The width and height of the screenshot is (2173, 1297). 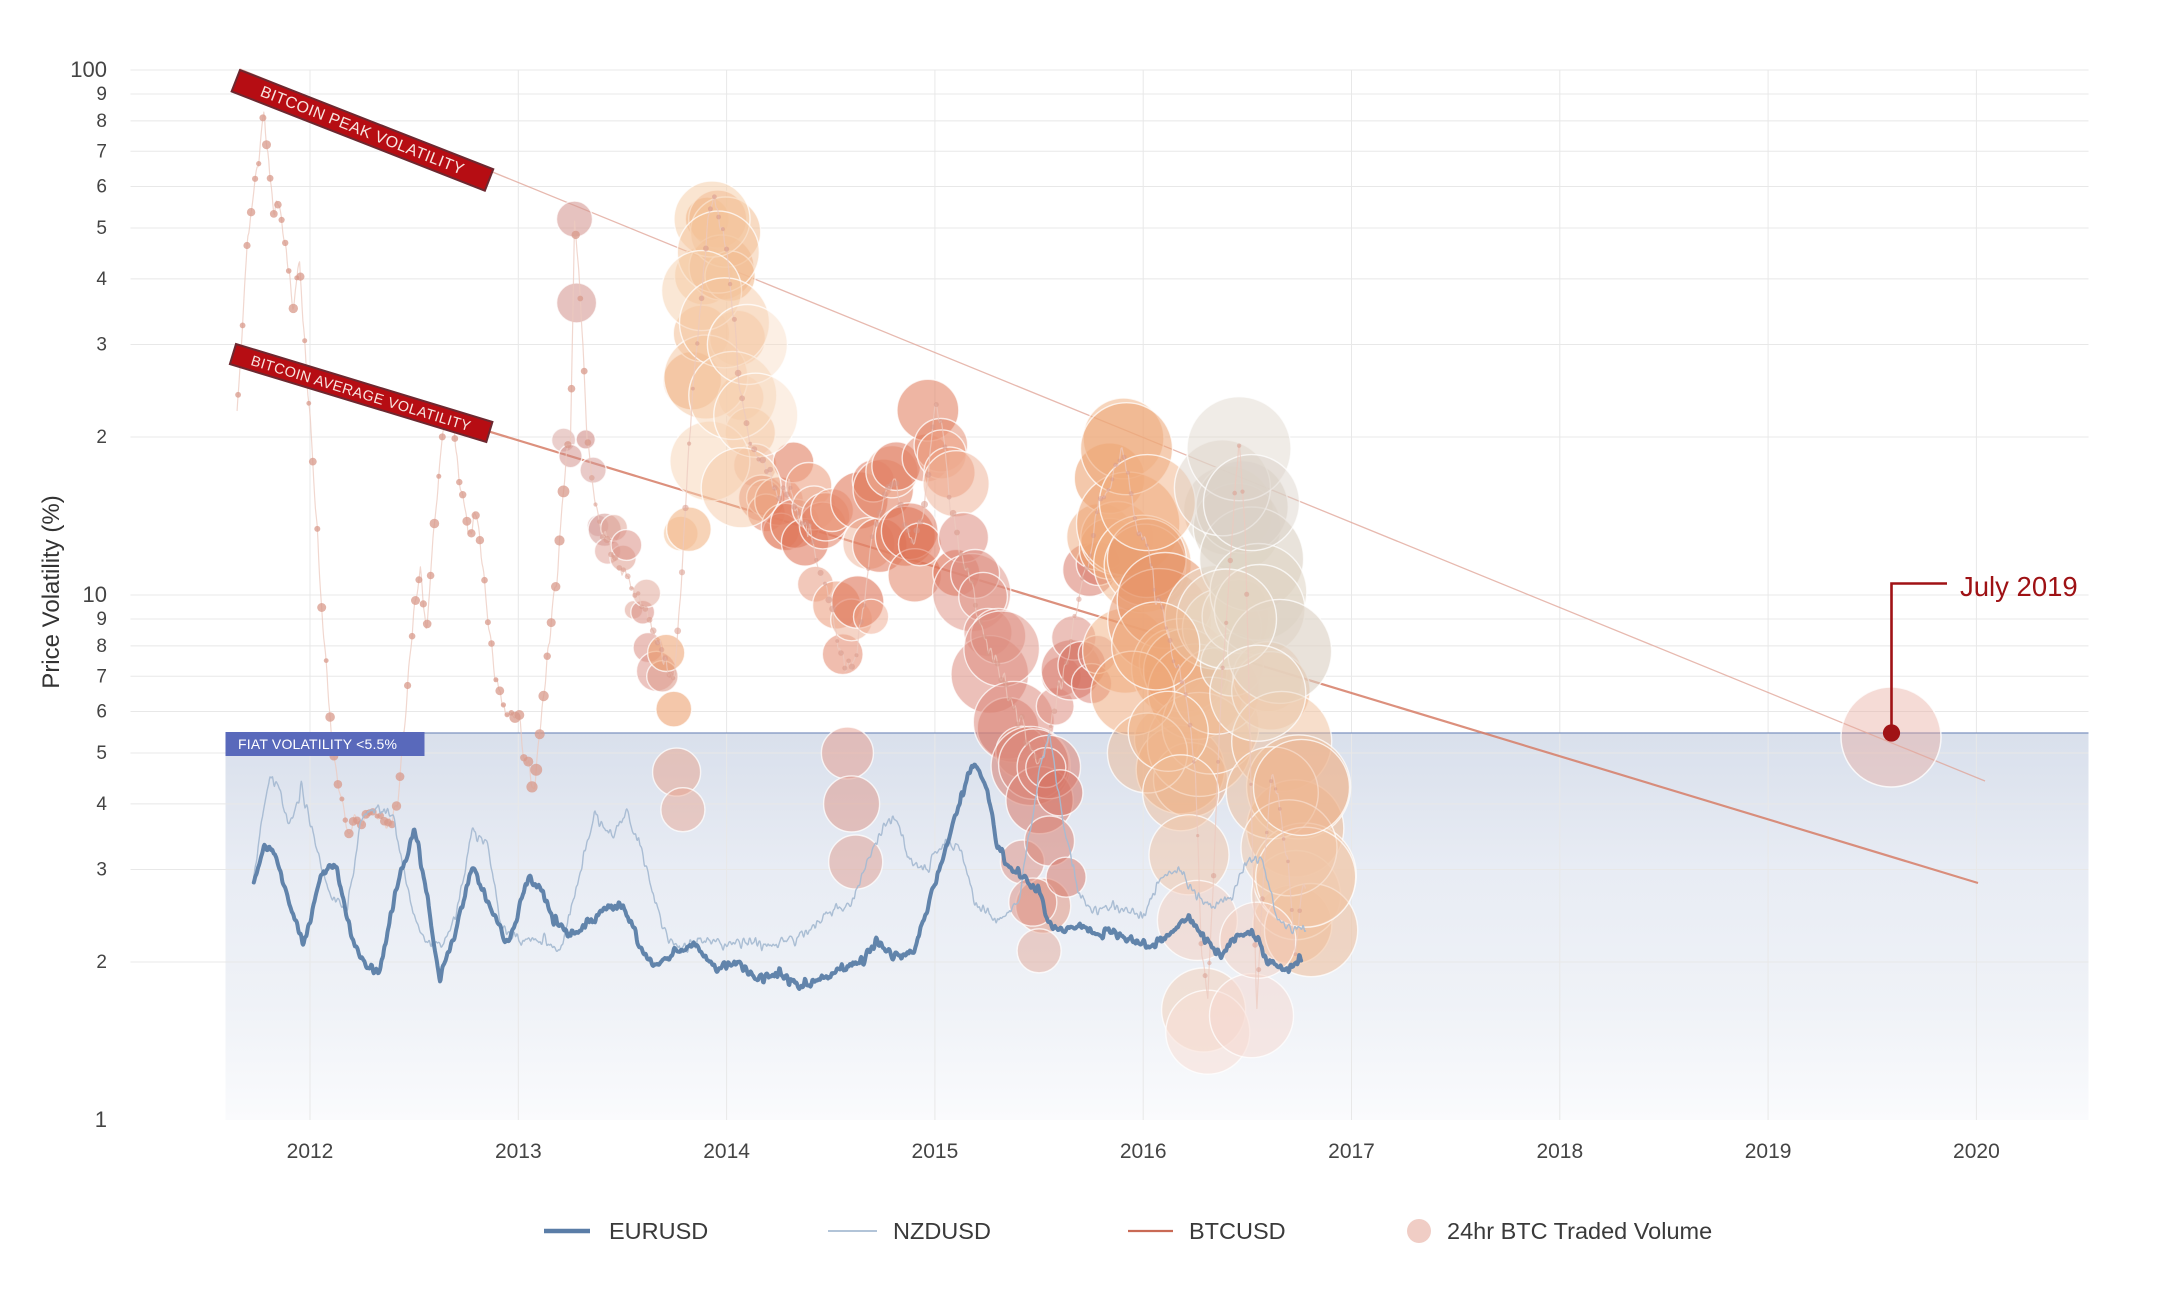 What do you see at coordinates (1976, 1151) in the screenshot?
I see `svg-text: 2020` at bounding box center [1976, 1151].